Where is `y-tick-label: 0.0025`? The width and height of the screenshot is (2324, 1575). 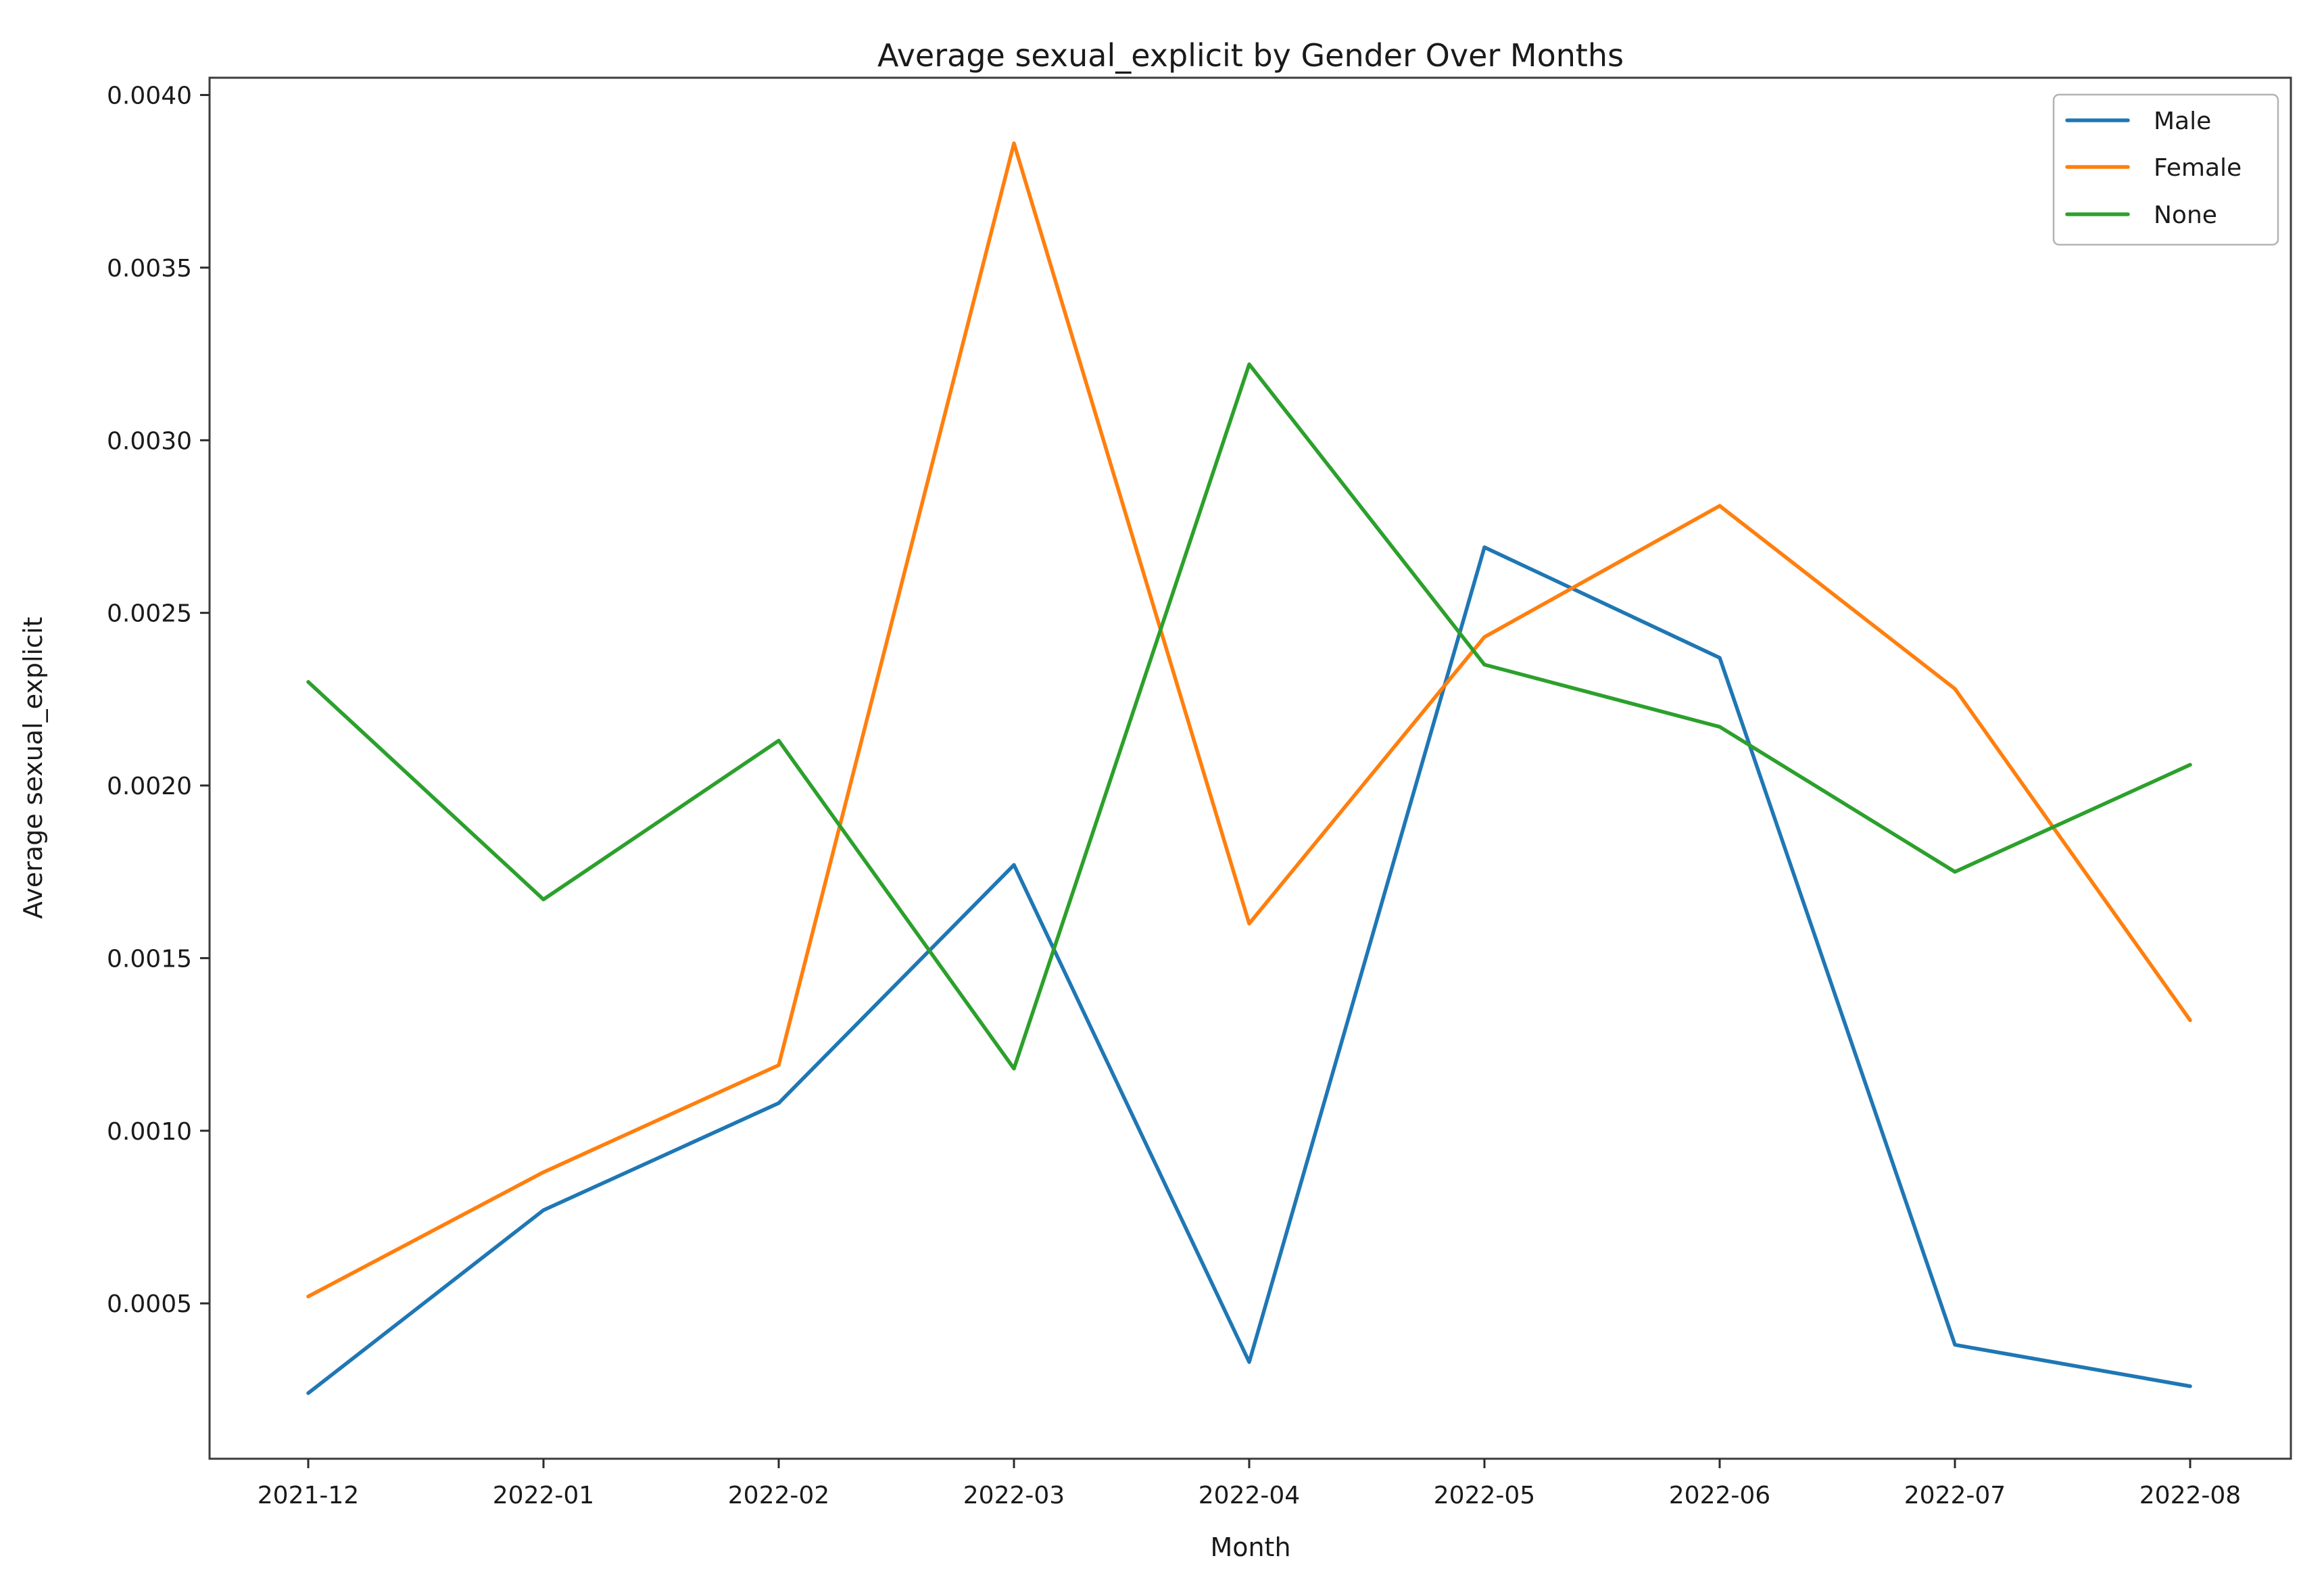
y-tick-label: 0.0025 is located at coordinates (149, 614).